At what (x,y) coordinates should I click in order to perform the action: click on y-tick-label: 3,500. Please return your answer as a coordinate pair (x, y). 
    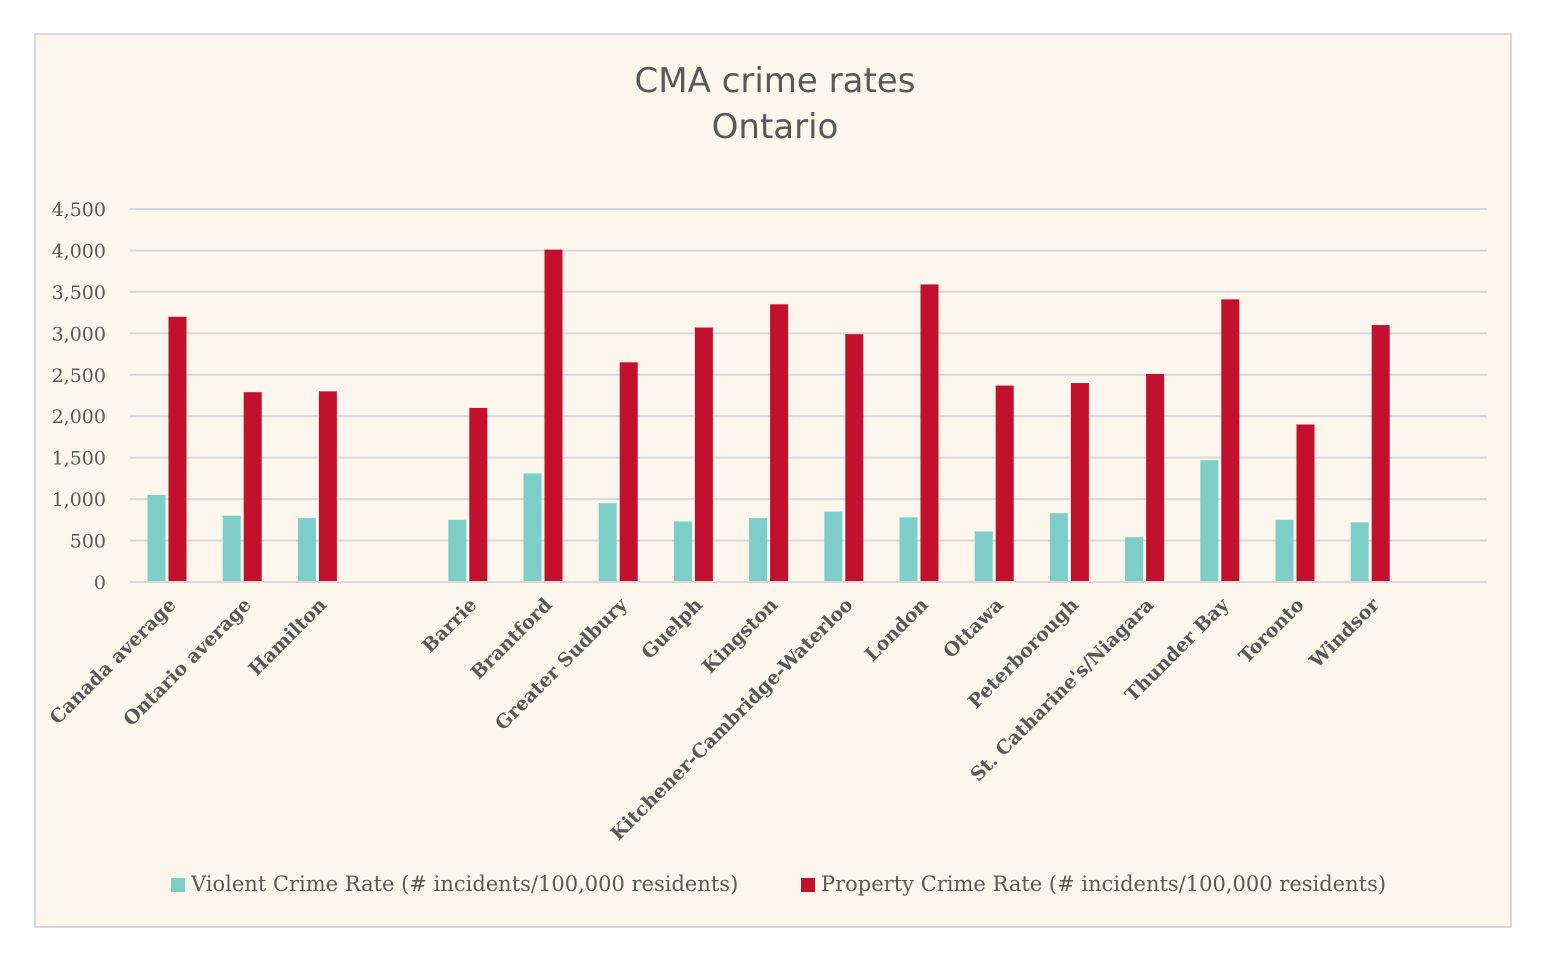
    Looking at the image, I should click on (79, 293).